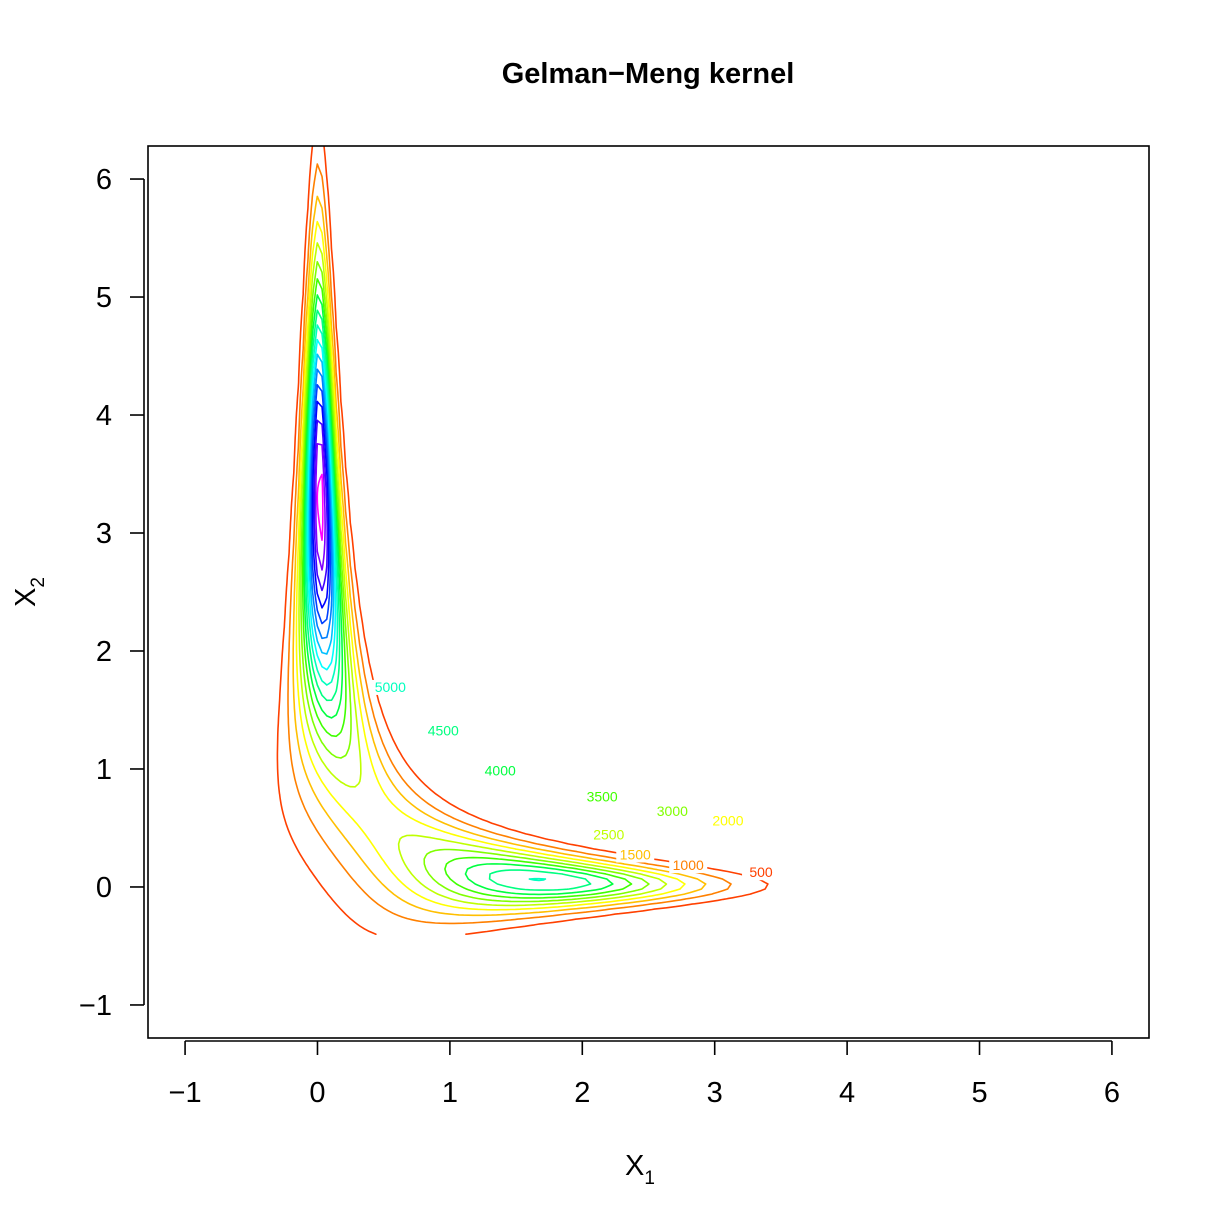  I want to click on y-axis-label-main: X, so click(26, 597).